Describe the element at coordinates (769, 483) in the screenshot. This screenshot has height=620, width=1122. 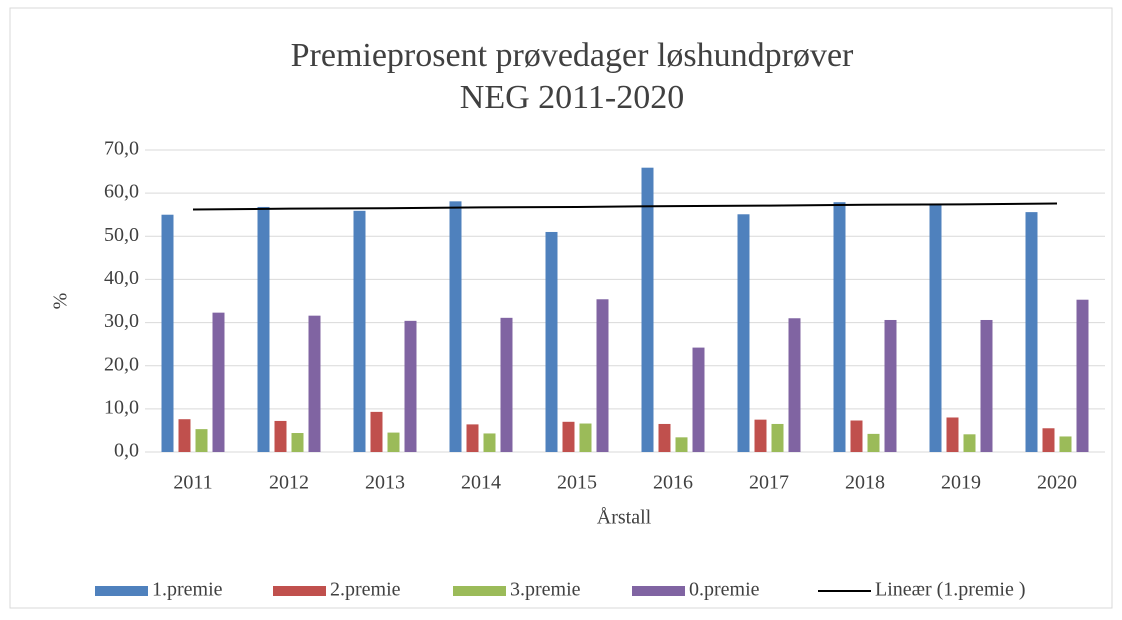
I see `x-tick-label: 2017` at that location.